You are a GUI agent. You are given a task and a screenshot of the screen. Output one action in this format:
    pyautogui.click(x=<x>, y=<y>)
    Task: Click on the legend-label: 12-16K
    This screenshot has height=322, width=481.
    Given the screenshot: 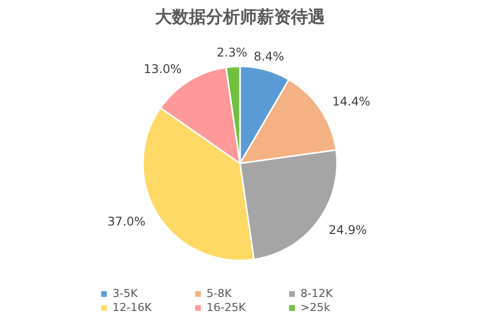 What is the action you would take?
    pyautogui.click(x=132, y=307)
    